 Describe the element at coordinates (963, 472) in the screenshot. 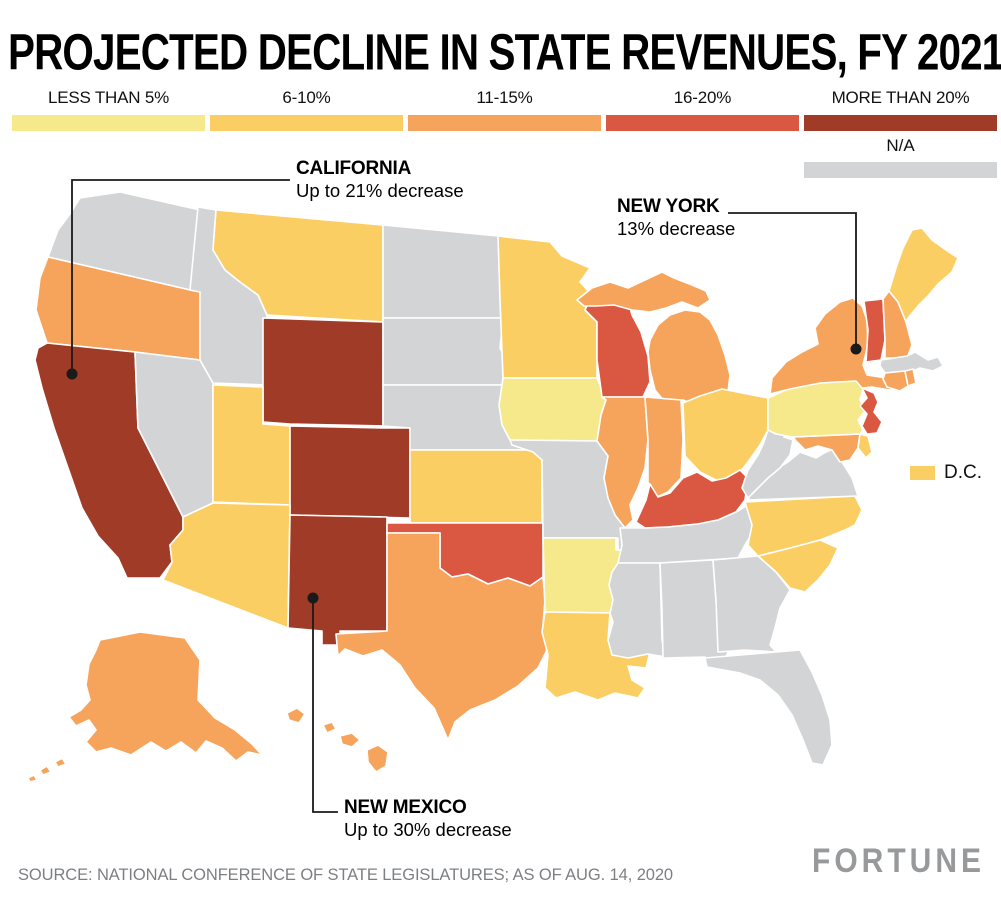

I see `dc-label: D.C.` at that location.